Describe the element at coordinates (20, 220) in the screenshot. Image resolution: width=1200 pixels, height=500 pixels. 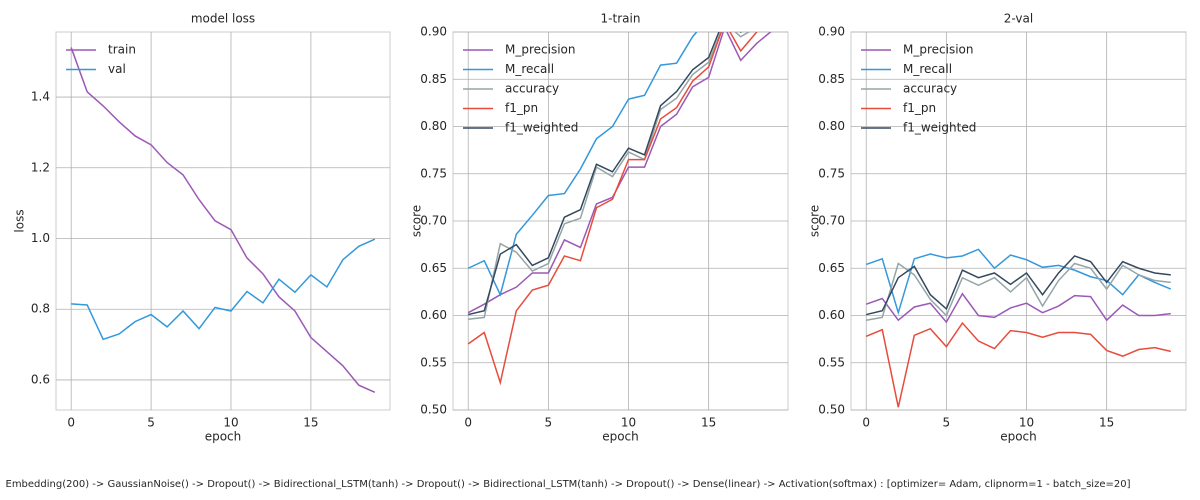
I see `y-axis-label: loss` at that location.